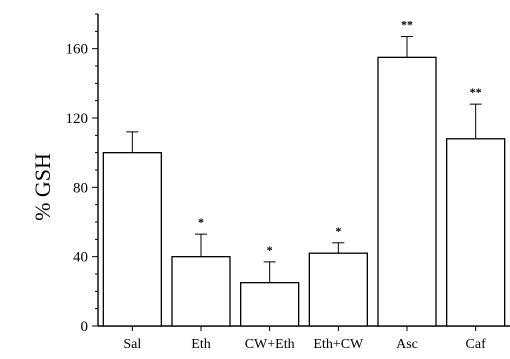  I want to click on y-axis-title: % GSH, so click(42, 187).